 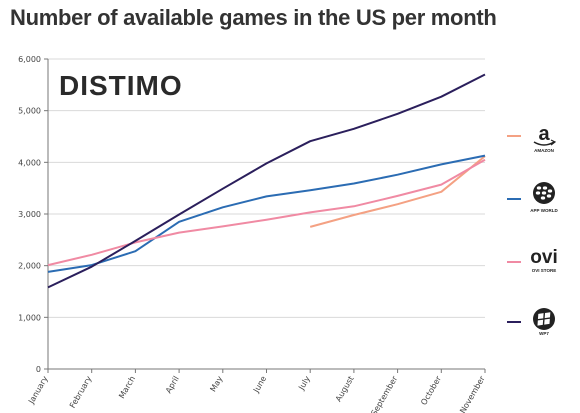 I want to click on x-tick-label: June, so click(x=259, y=384).